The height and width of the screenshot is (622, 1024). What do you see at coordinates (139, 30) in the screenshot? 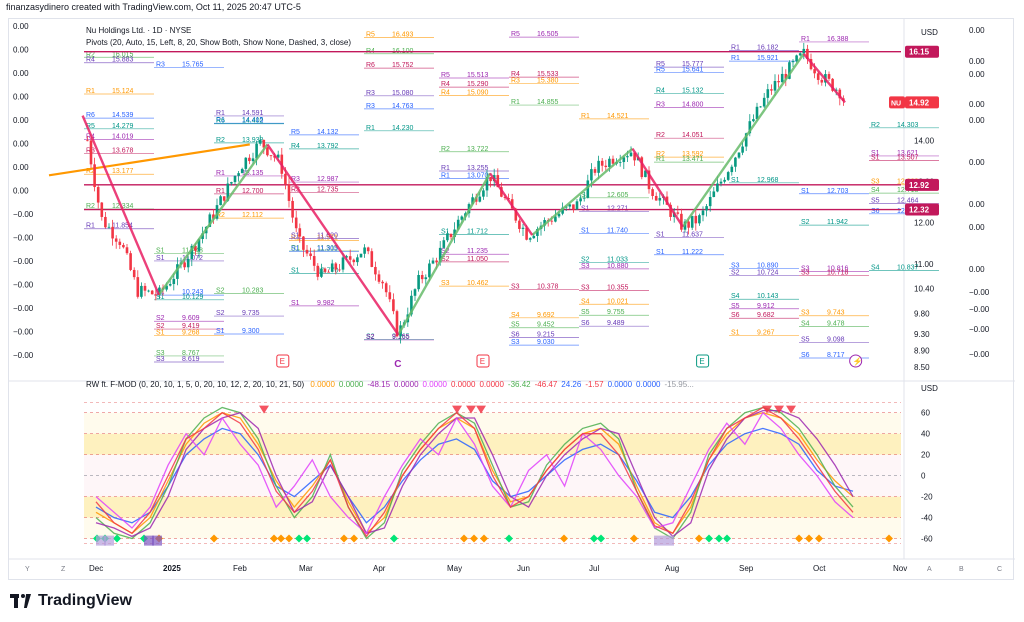
I see `symbol-title: Nu Holdings Ltd. · 1D · NYSE` at bounding box center [139, 30].